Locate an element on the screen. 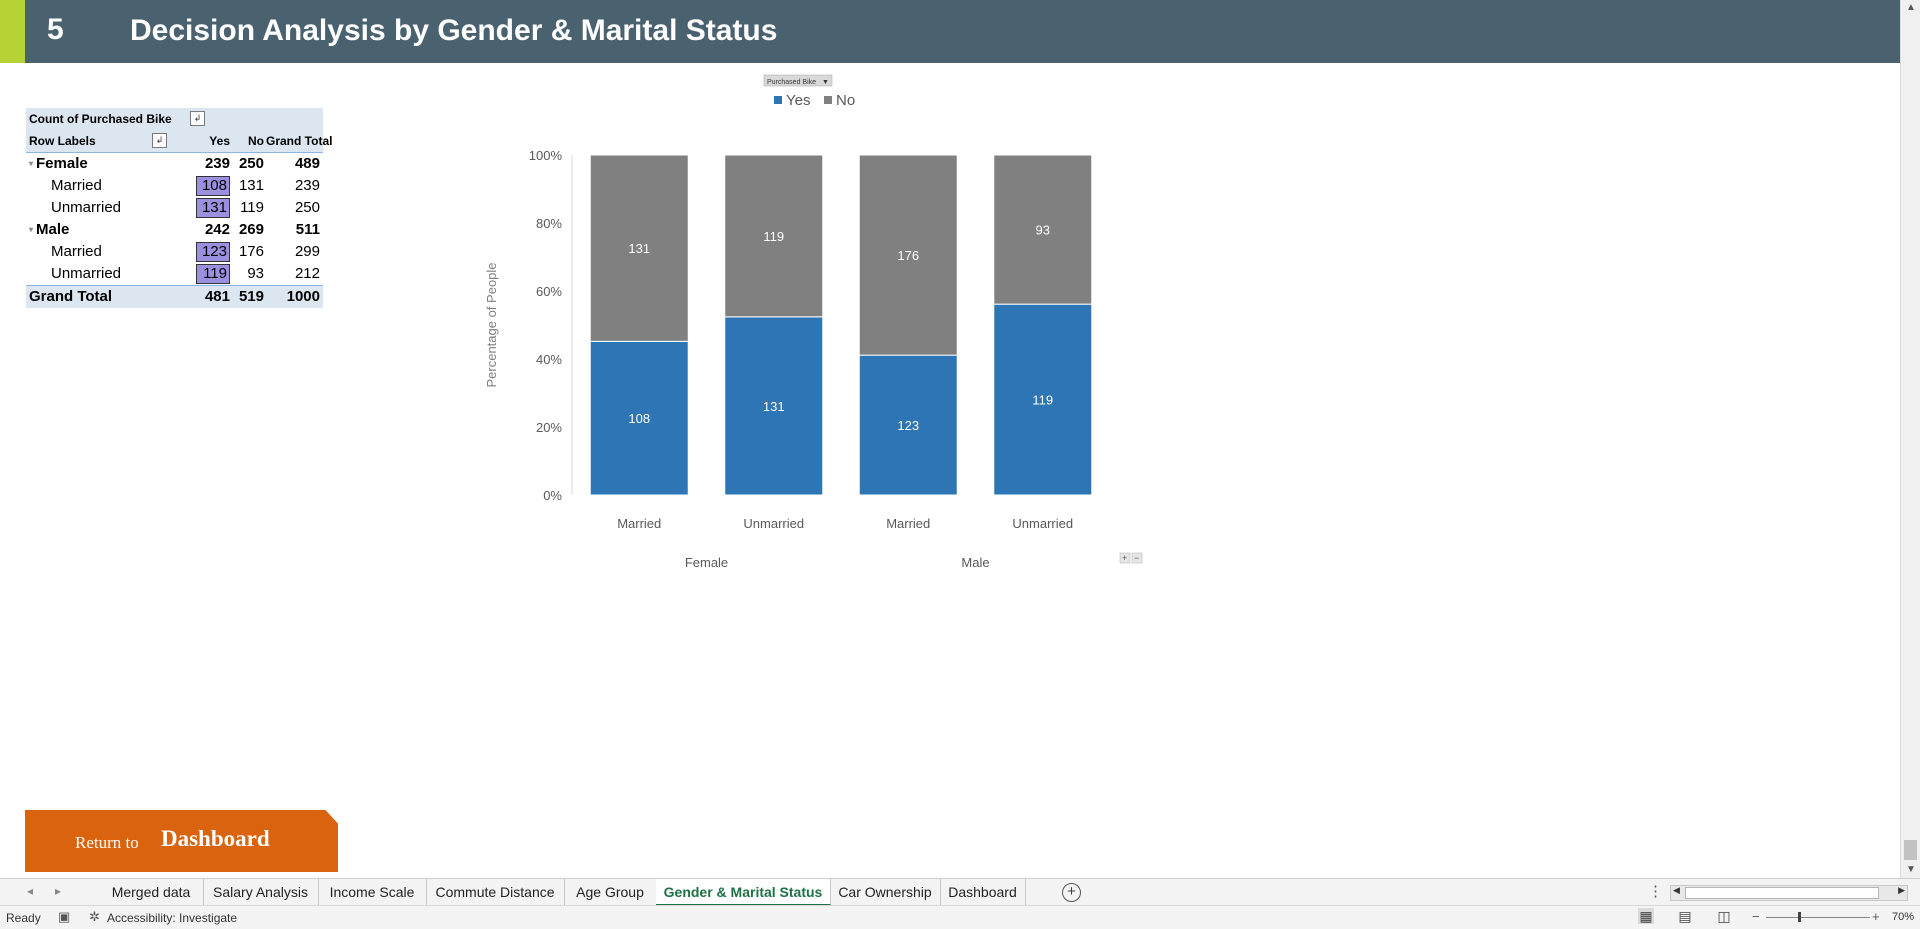  sheet-tab: Age Group is located at coordinates (610, 892).